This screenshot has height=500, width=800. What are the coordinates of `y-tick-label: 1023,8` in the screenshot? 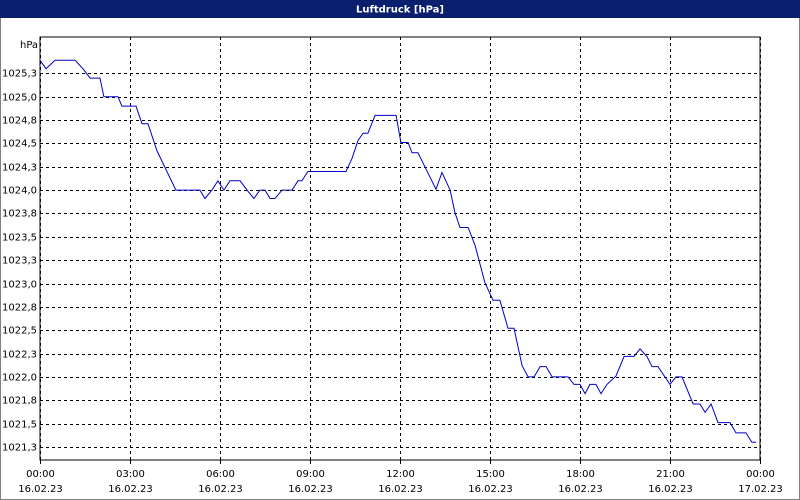 It's located at (19, 214).